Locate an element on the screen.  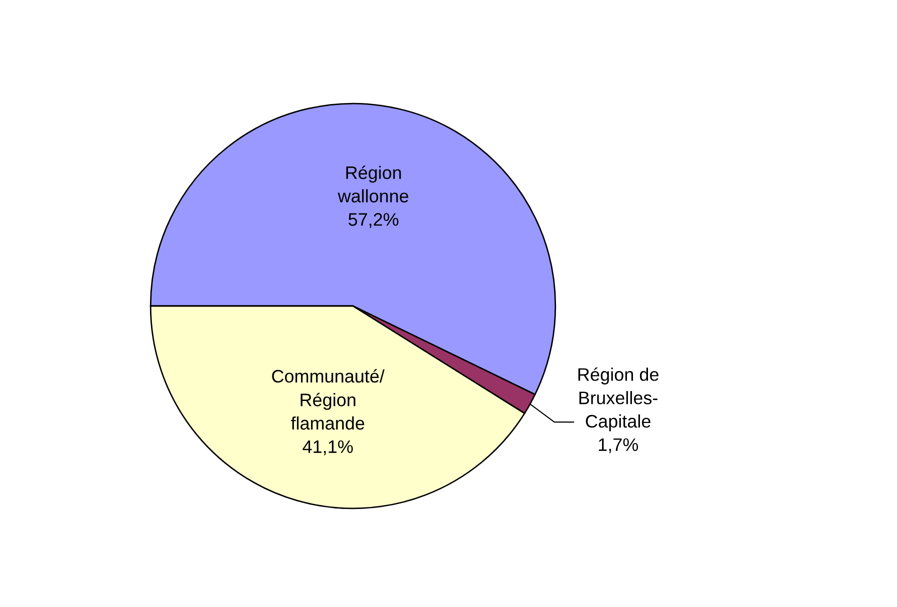
slice-label: Communauté/ Région flamande is located at coordinates (328, 399).